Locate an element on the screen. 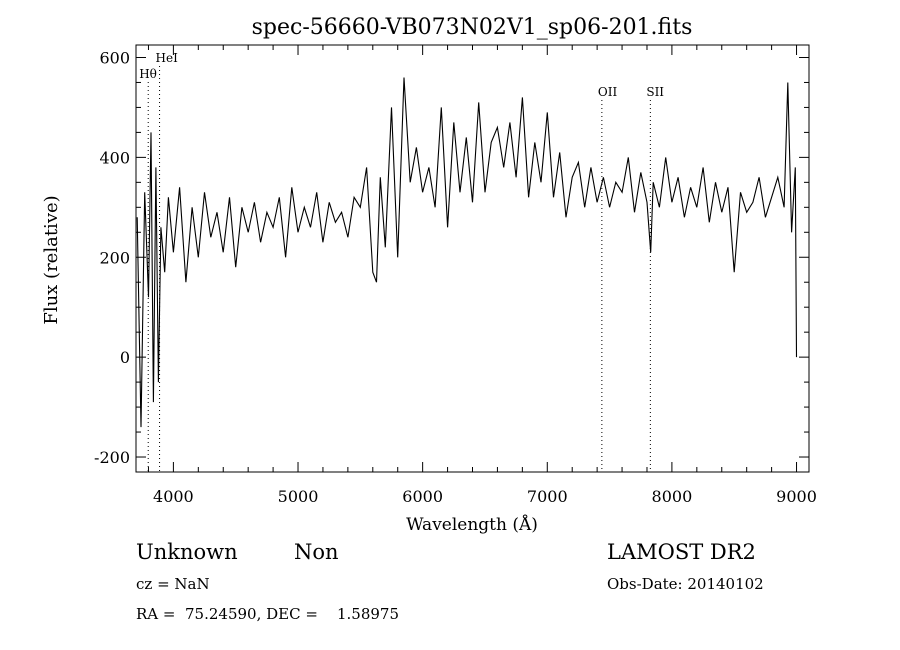 This screenshot has width=900, height=650. y-tick-label: -200 is located at coordinates (112, 457).